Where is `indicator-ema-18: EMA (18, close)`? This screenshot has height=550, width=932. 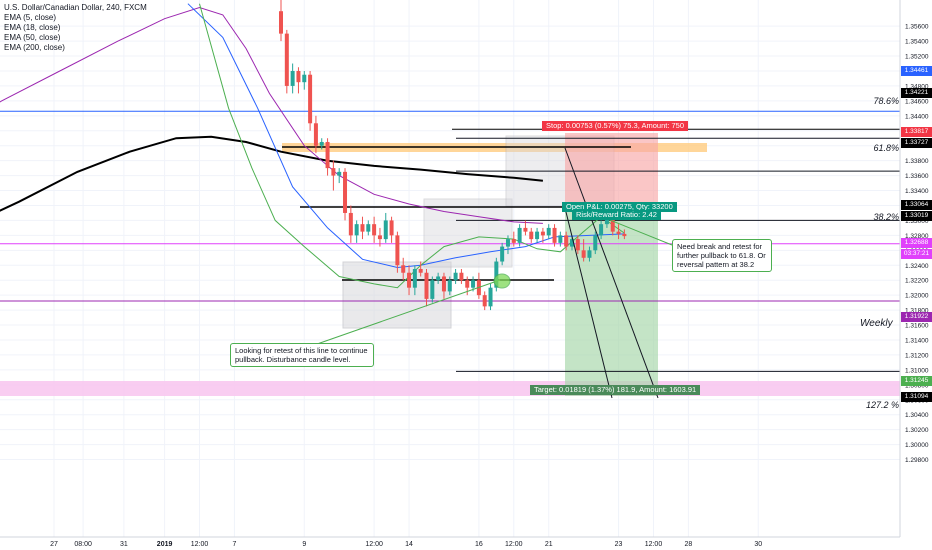 indicator-ema-18: EMA (18, close) is located at coordinates (32, 27).